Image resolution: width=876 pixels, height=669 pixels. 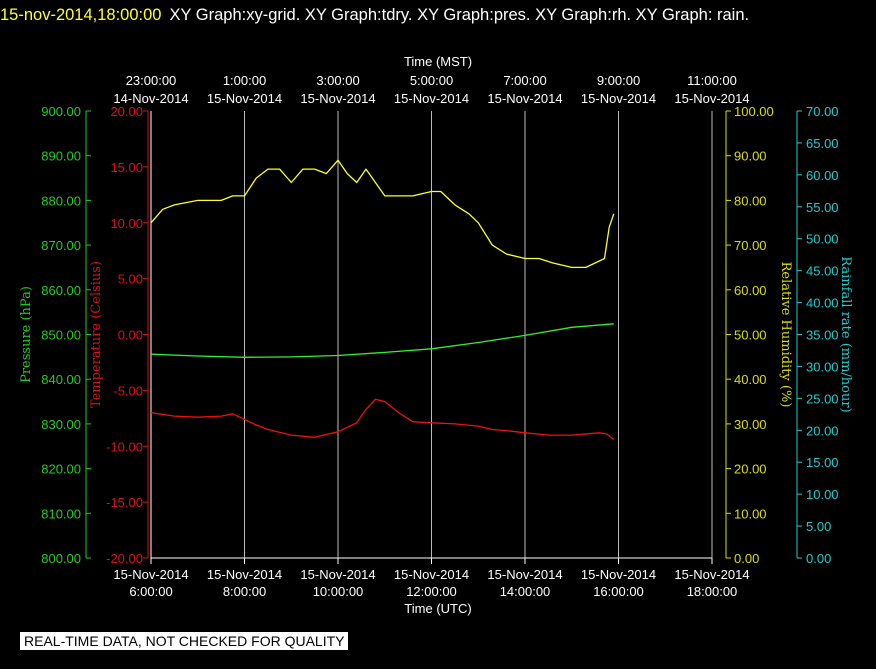 I want to click on temperature-tick-label: 5.00, so click(x=130, y=279).